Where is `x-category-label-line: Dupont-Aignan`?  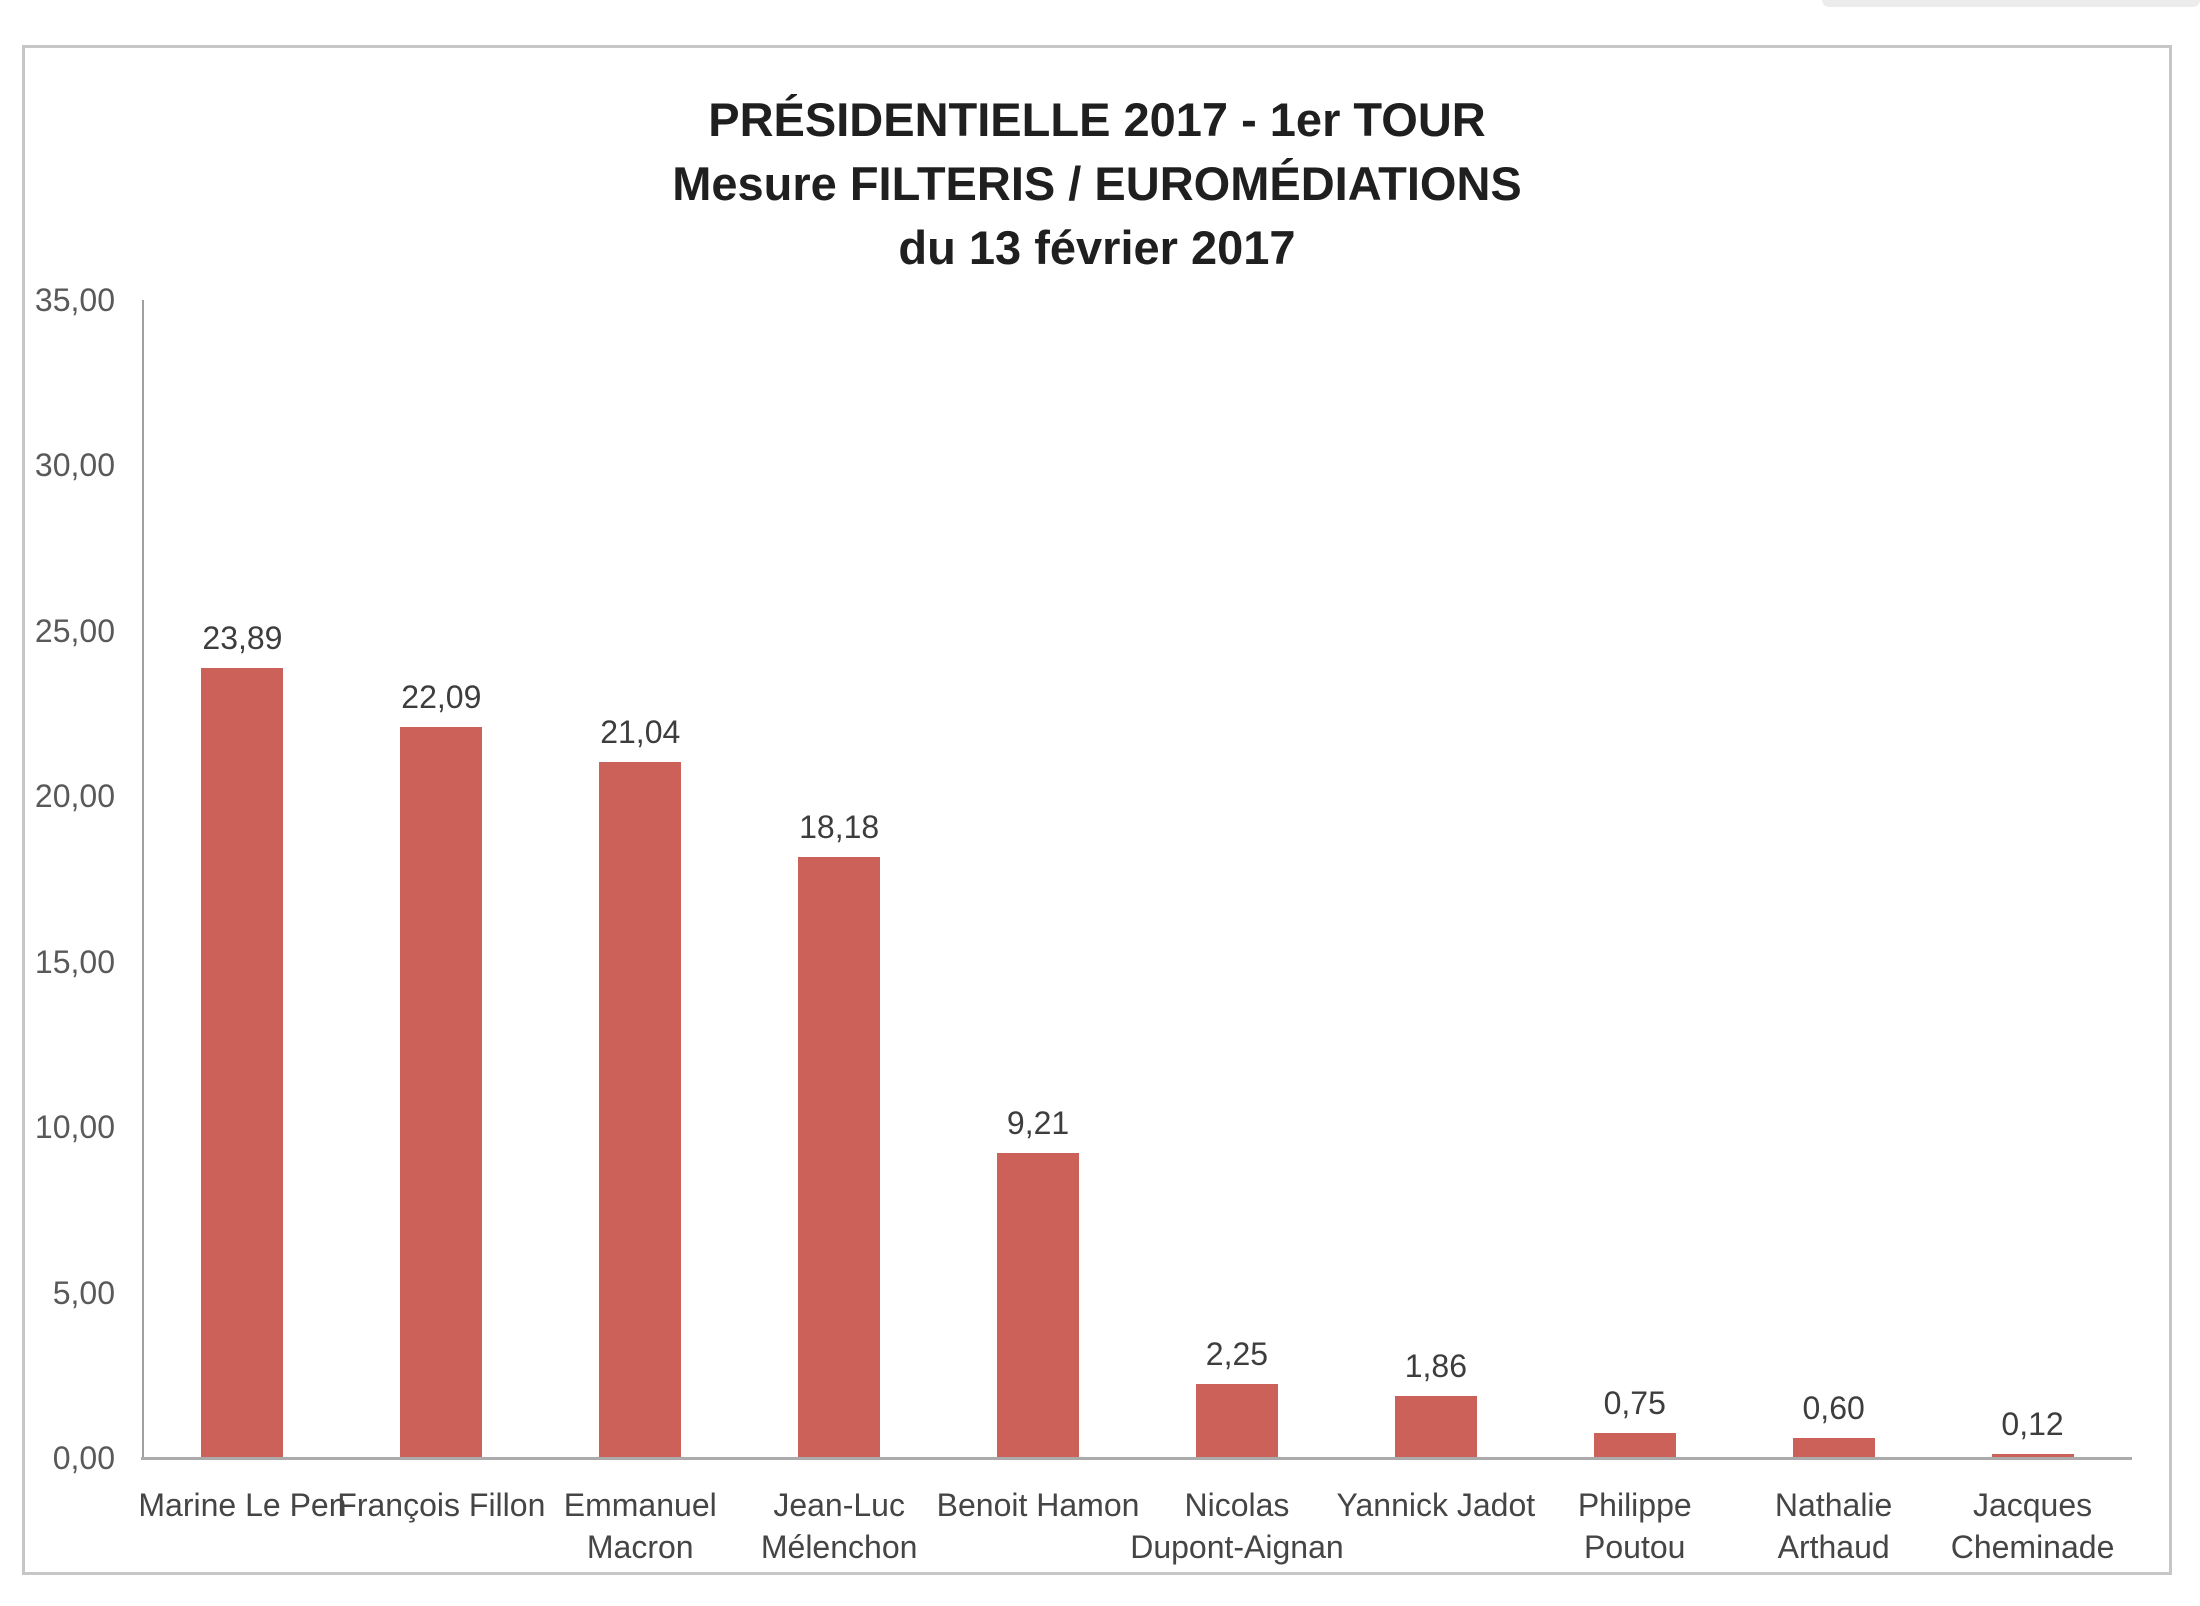 x-category-label-line: Dupont-Aignan is located at coordinates (1237, 1547).